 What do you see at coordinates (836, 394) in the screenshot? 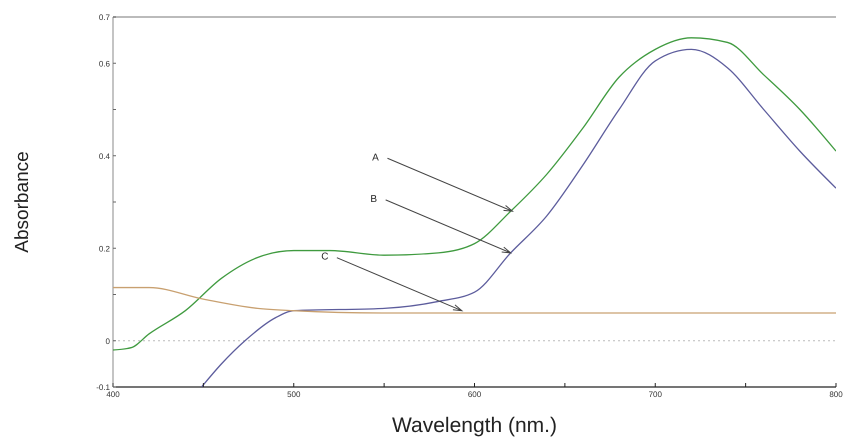
I see `x-tick-label: 800` at bounding box center [836, 394].